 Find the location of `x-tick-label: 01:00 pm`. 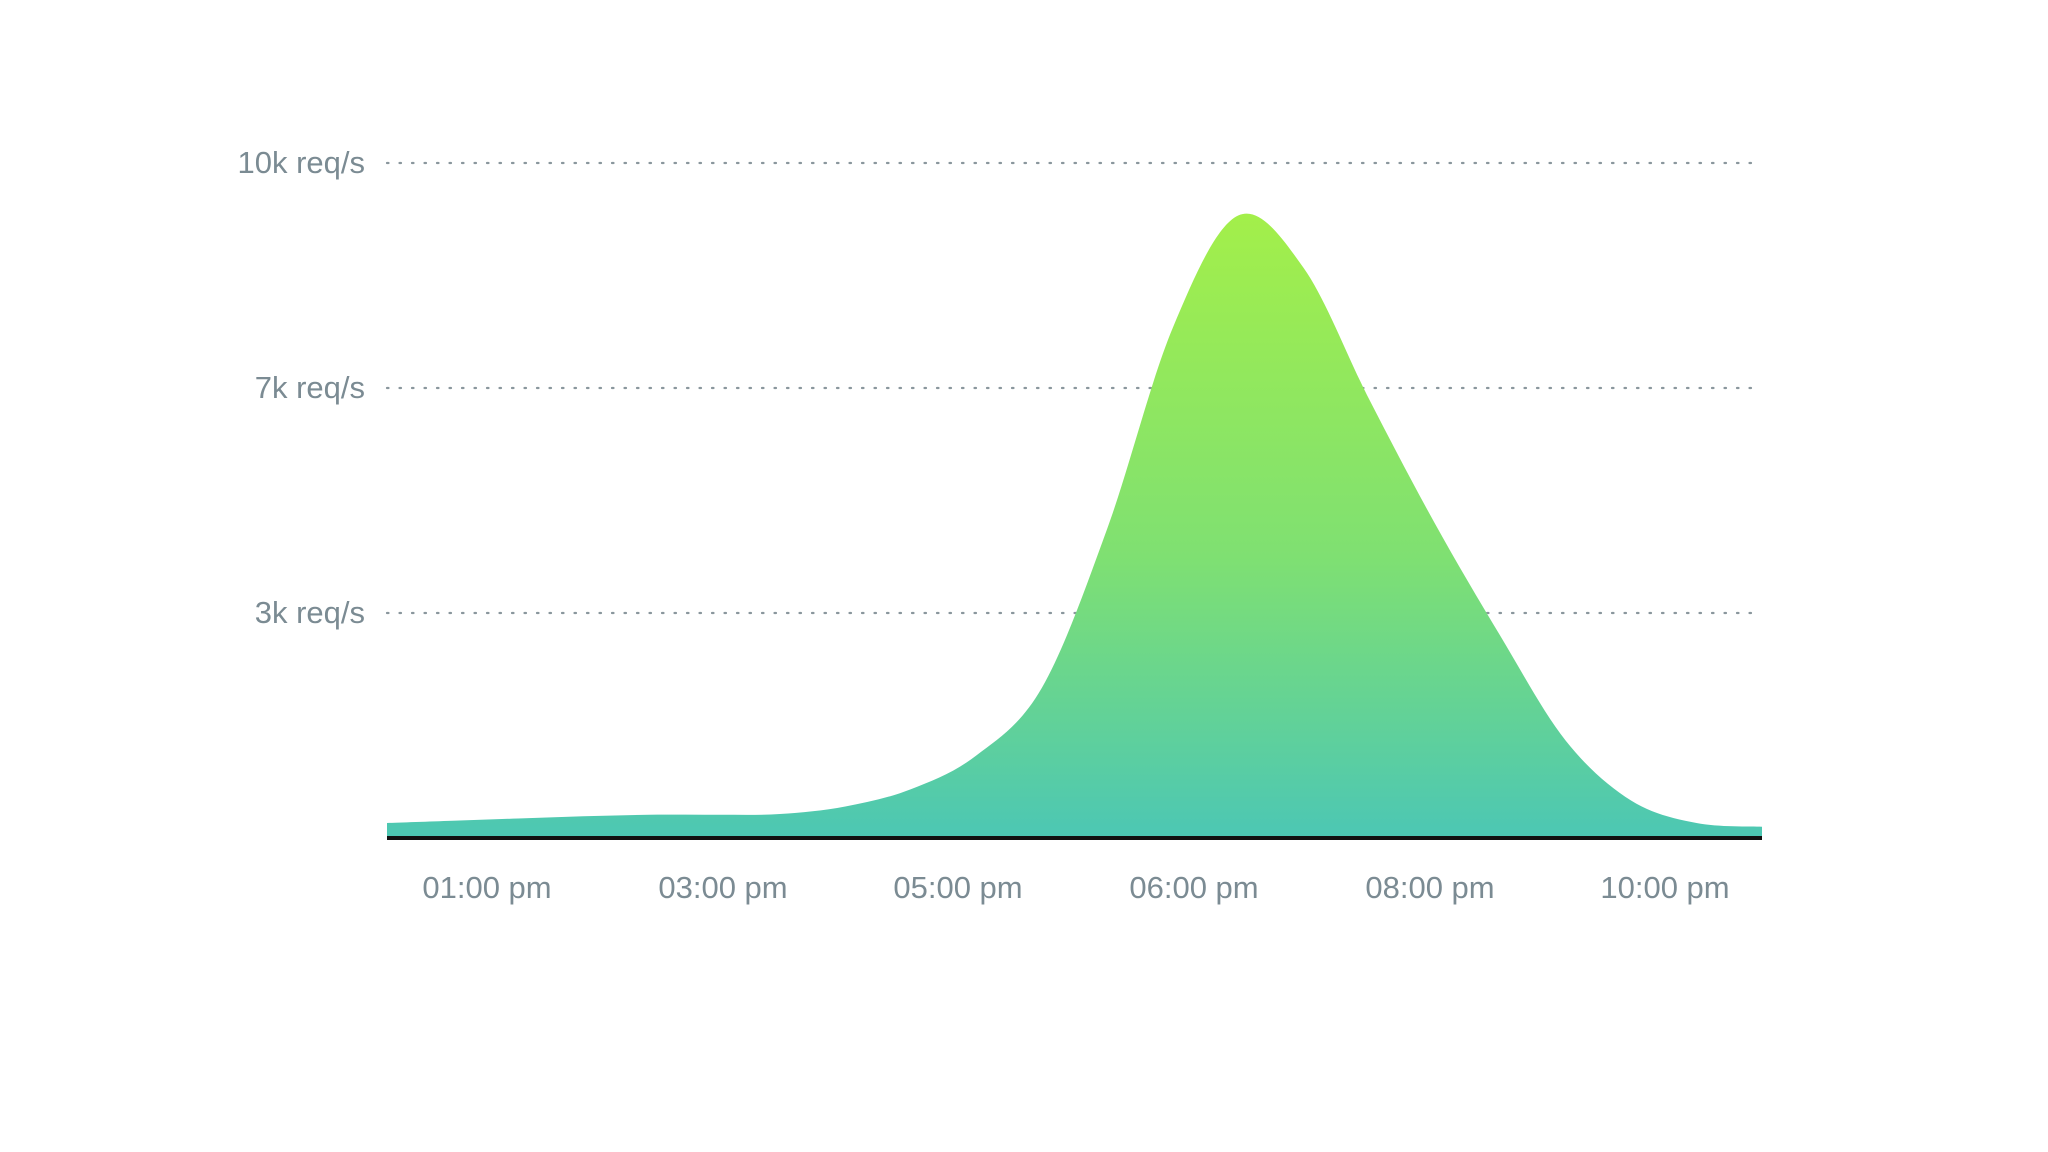

x-tick-label: 01:00 pm is located at coordinates (486, 887).